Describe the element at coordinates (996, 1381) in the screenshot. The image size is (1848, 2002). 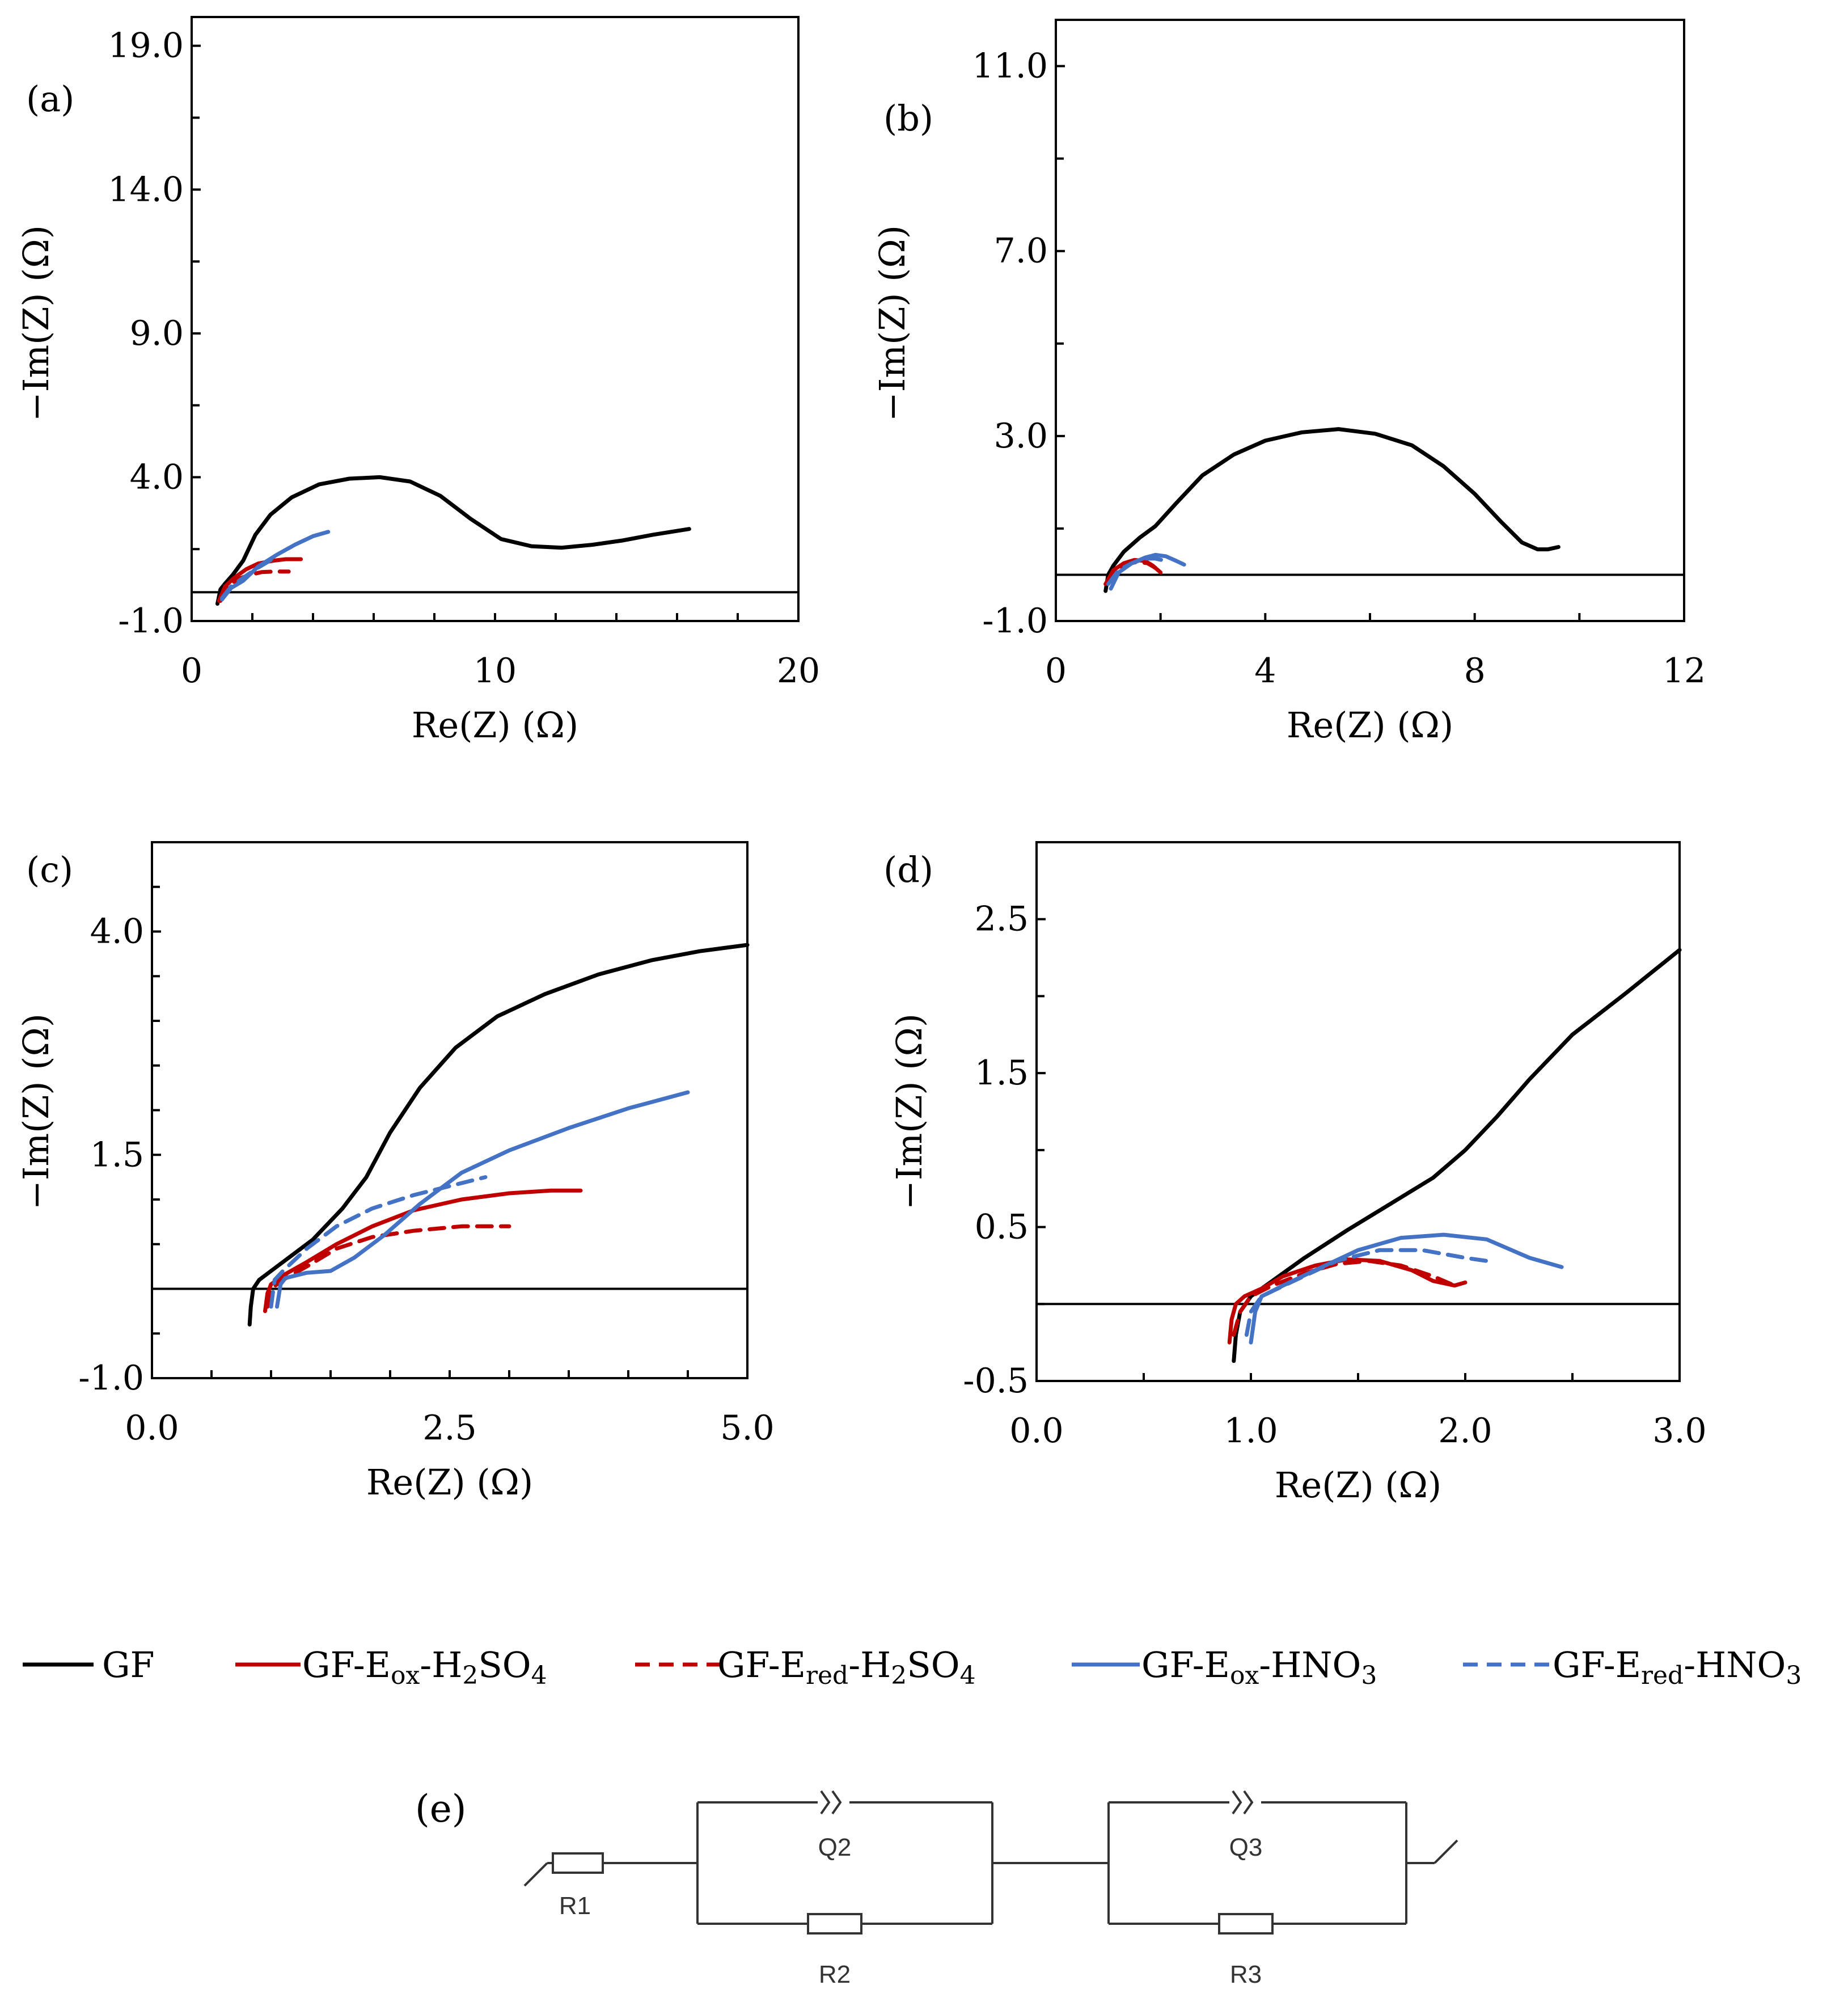
I see `y-tick-label: -0.5` at that location.